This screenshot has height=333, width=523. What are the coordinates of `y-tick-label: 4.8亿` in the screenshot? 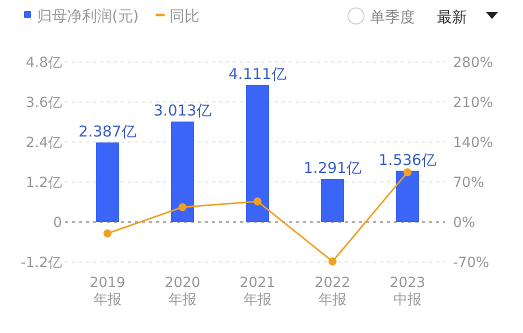 It's located at (44, 63).